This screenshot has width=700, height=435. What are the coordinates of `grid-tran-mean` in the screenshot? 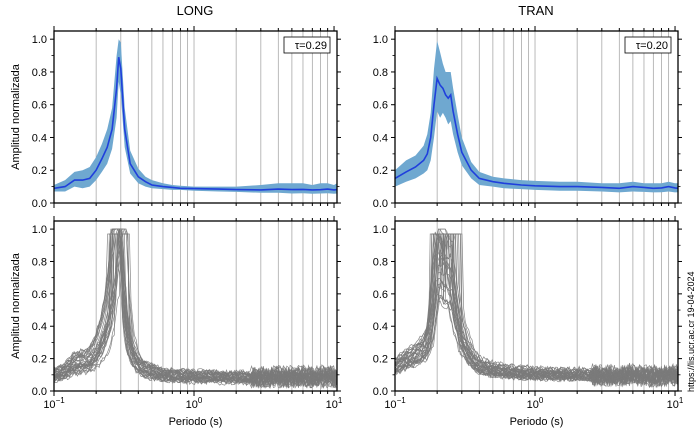 It's located at (553, 117).